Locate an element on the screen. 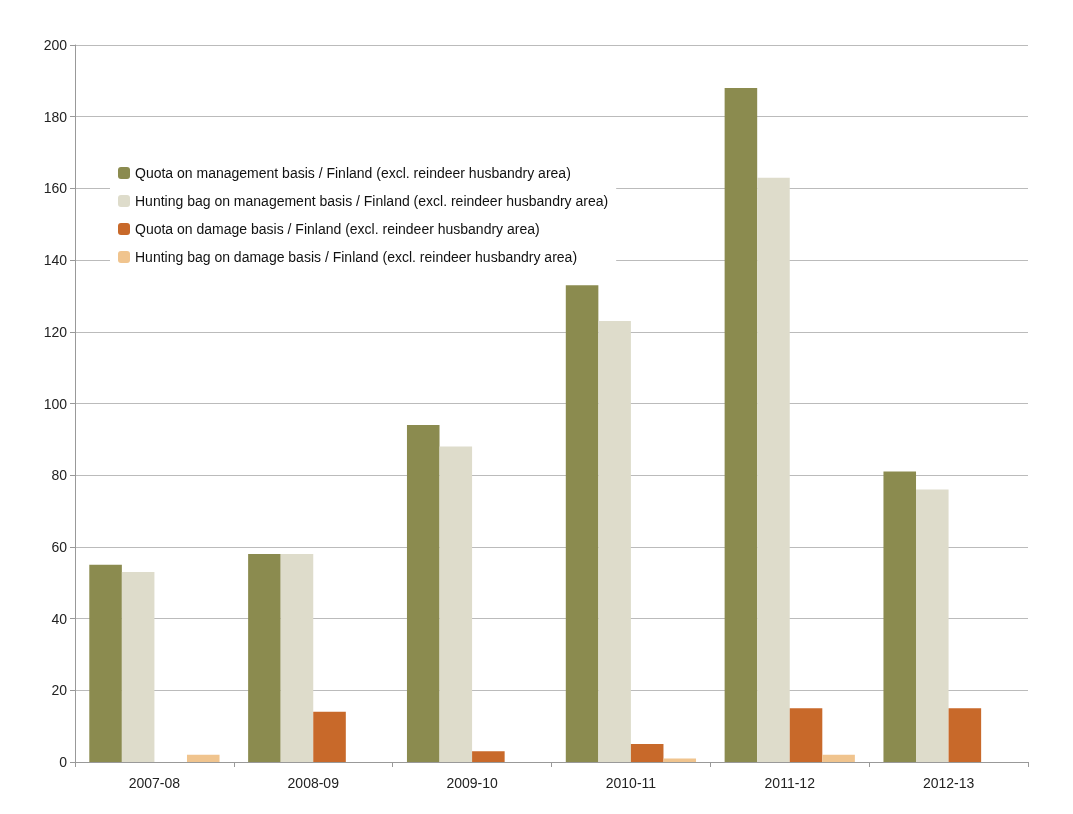  y-tick-label: 40 is located at coordinates (59, 618).